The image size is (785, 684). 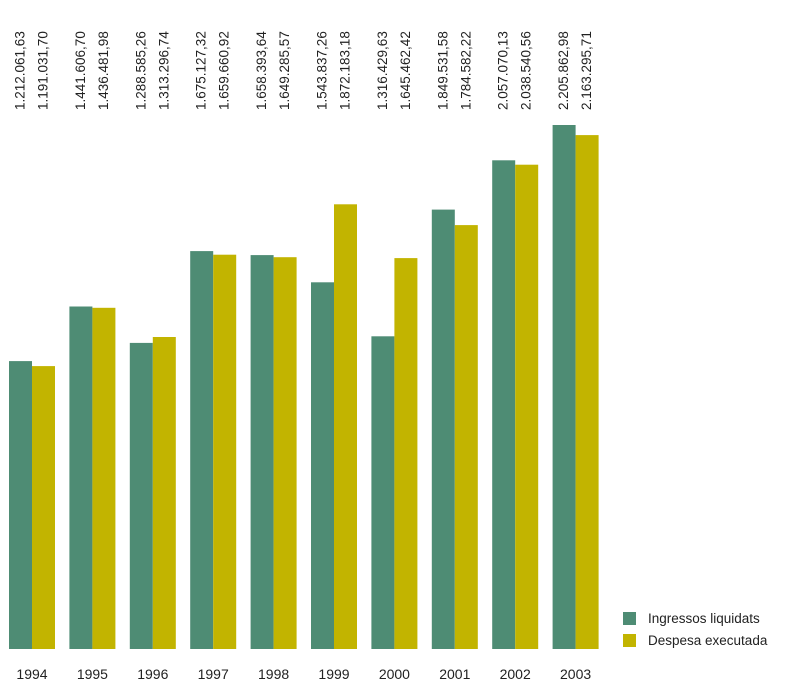 I want to click on value-label-2000-despesa: 1.645.462,42, so click(x=405, y=70).